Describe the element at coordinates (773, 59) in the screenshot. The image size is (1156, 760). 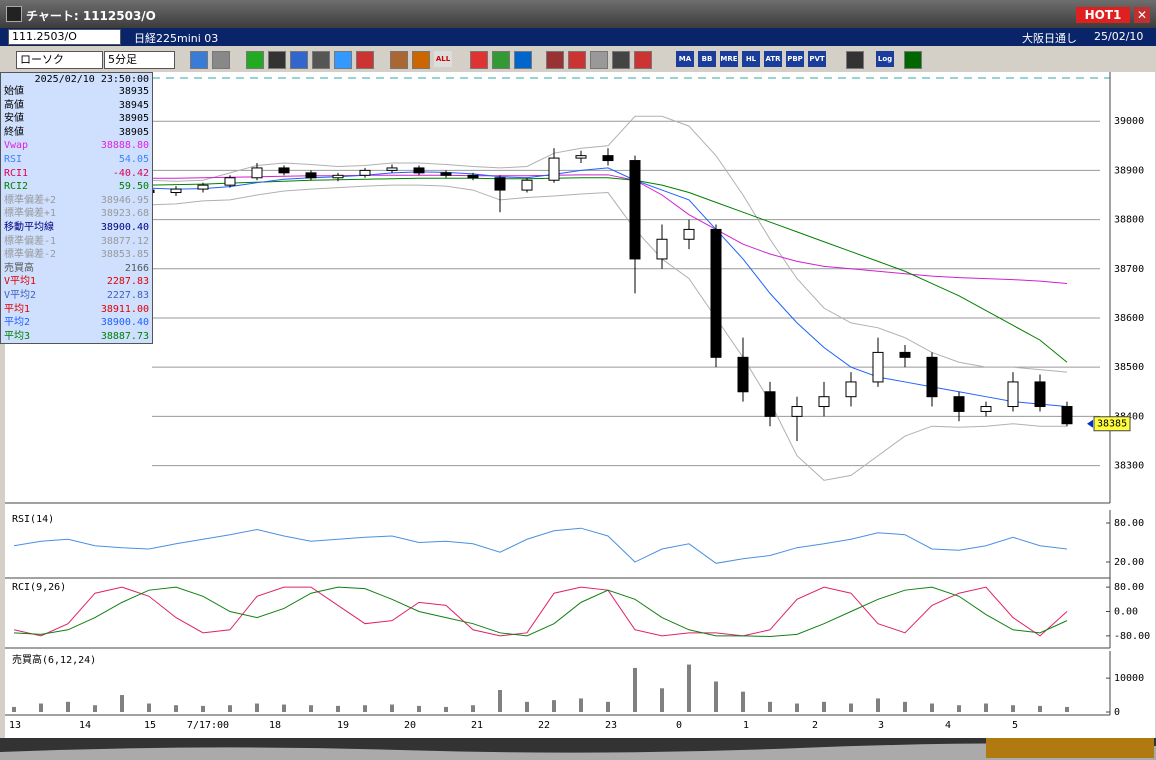
I see `tool-text-icon: ATR` at that location.